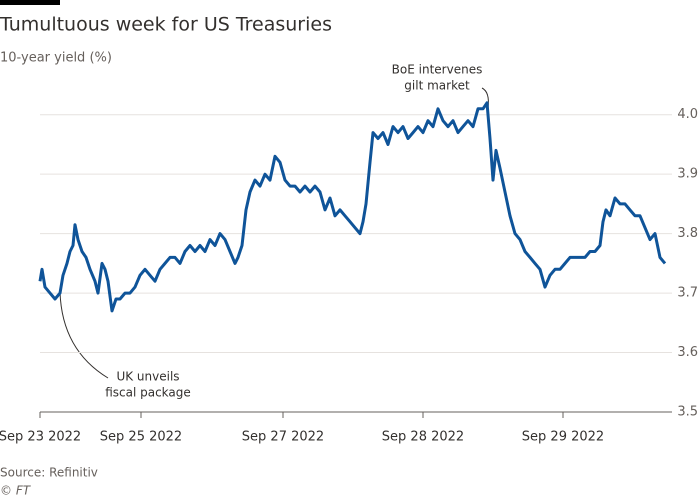 Image resolution: width=700 pixels, height=500 pixels. Describe the element at coordinates (687, 352) in the screenshot. I see `y-tick-label: 3.6` at that location.